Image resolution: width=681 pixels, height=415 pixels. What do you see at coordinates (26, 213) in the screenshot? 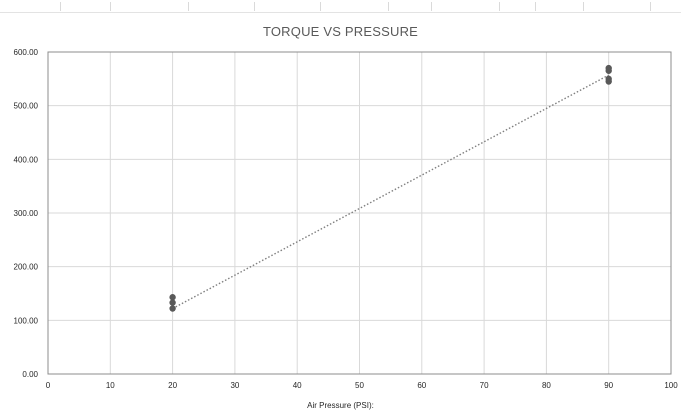
I see `y-tick-label: 300.00` at bounding box center [26, 213].